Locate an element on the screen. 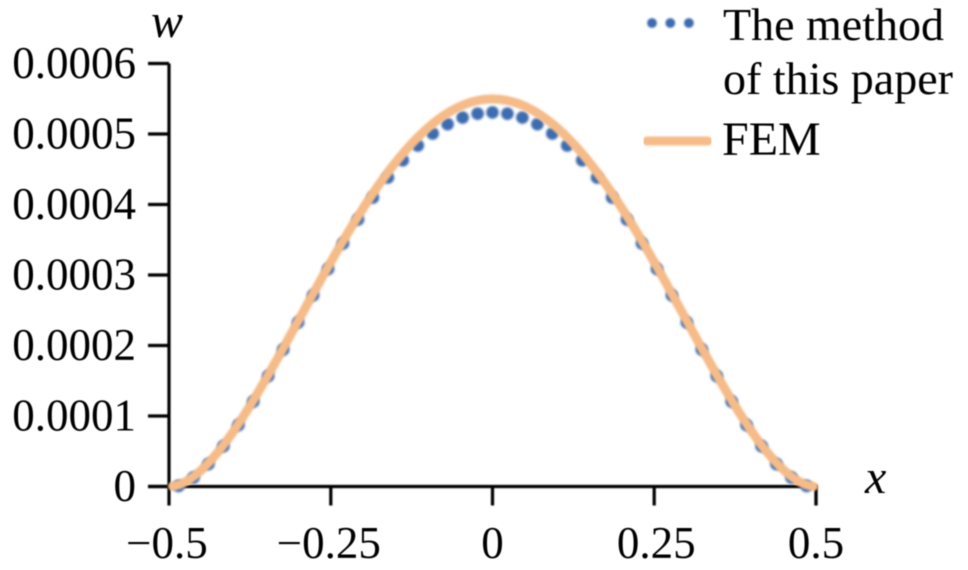  svg-text: −0.25 is located at coordinates (329, 543).